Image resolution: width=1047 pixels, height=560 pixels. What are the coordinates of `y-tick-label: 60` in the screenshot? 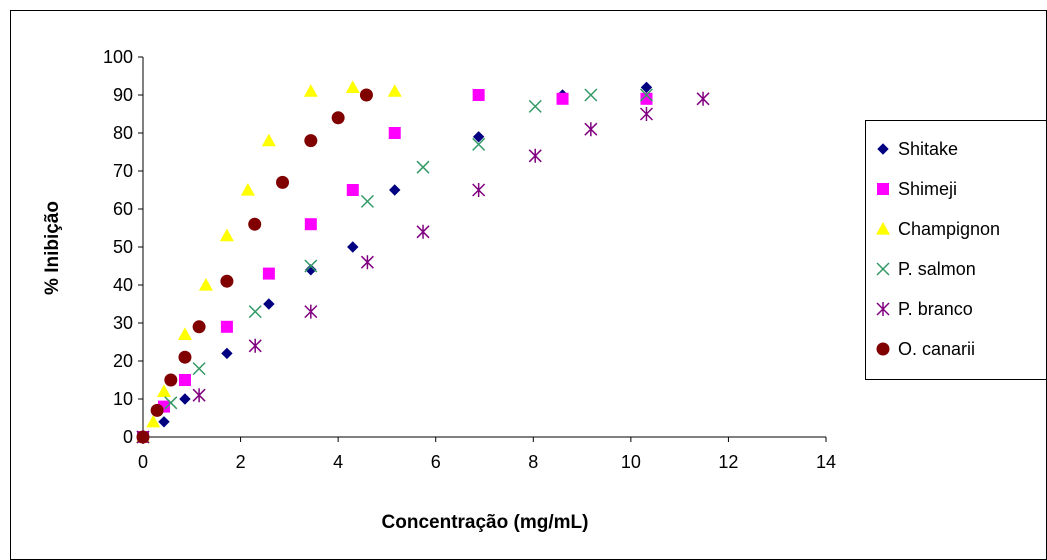 It's located at (123, 209).